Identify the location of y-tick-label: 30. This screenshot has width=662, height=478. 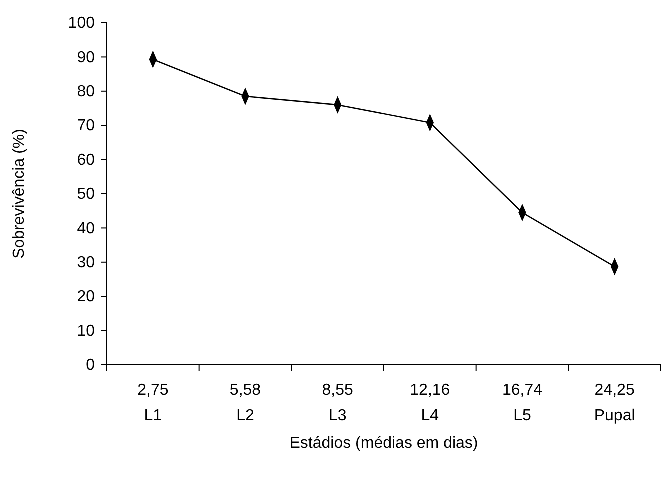
(86, 263).